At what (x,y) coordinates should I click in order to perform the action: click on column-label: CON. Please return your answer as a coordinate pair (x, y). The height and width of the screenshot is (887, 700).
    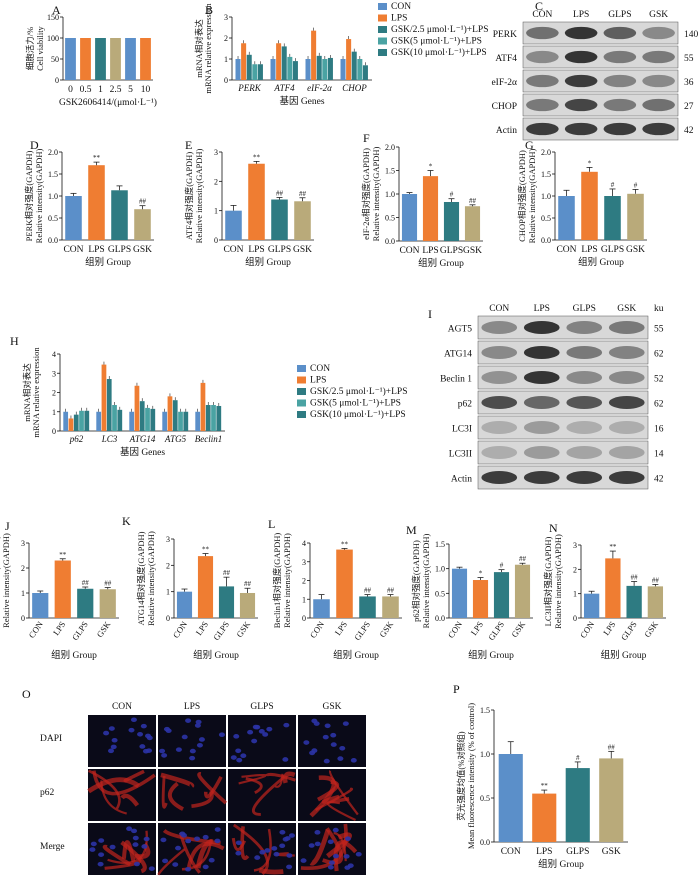
    Looking at the image, I should click on (122, 707).